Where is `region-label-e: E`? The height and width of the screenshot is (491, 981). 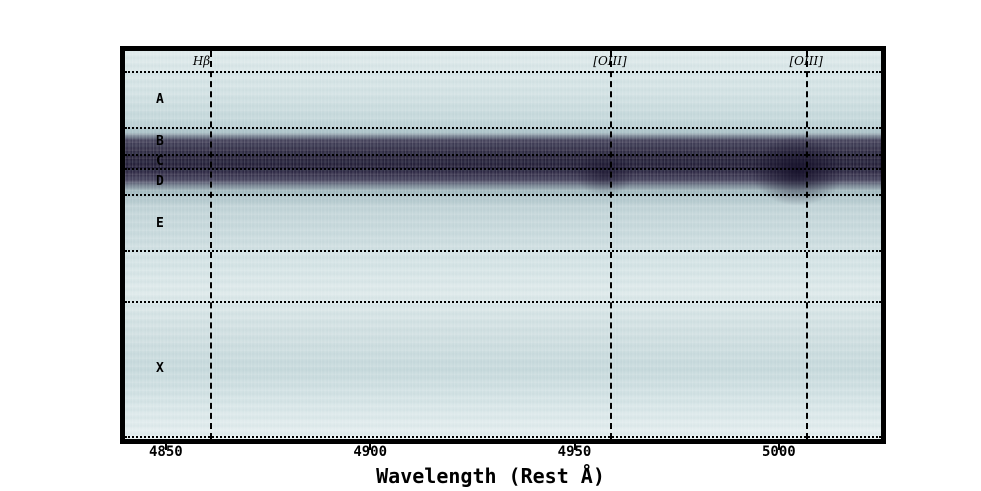
region-label-e: E is located at coordinates (160, 223).